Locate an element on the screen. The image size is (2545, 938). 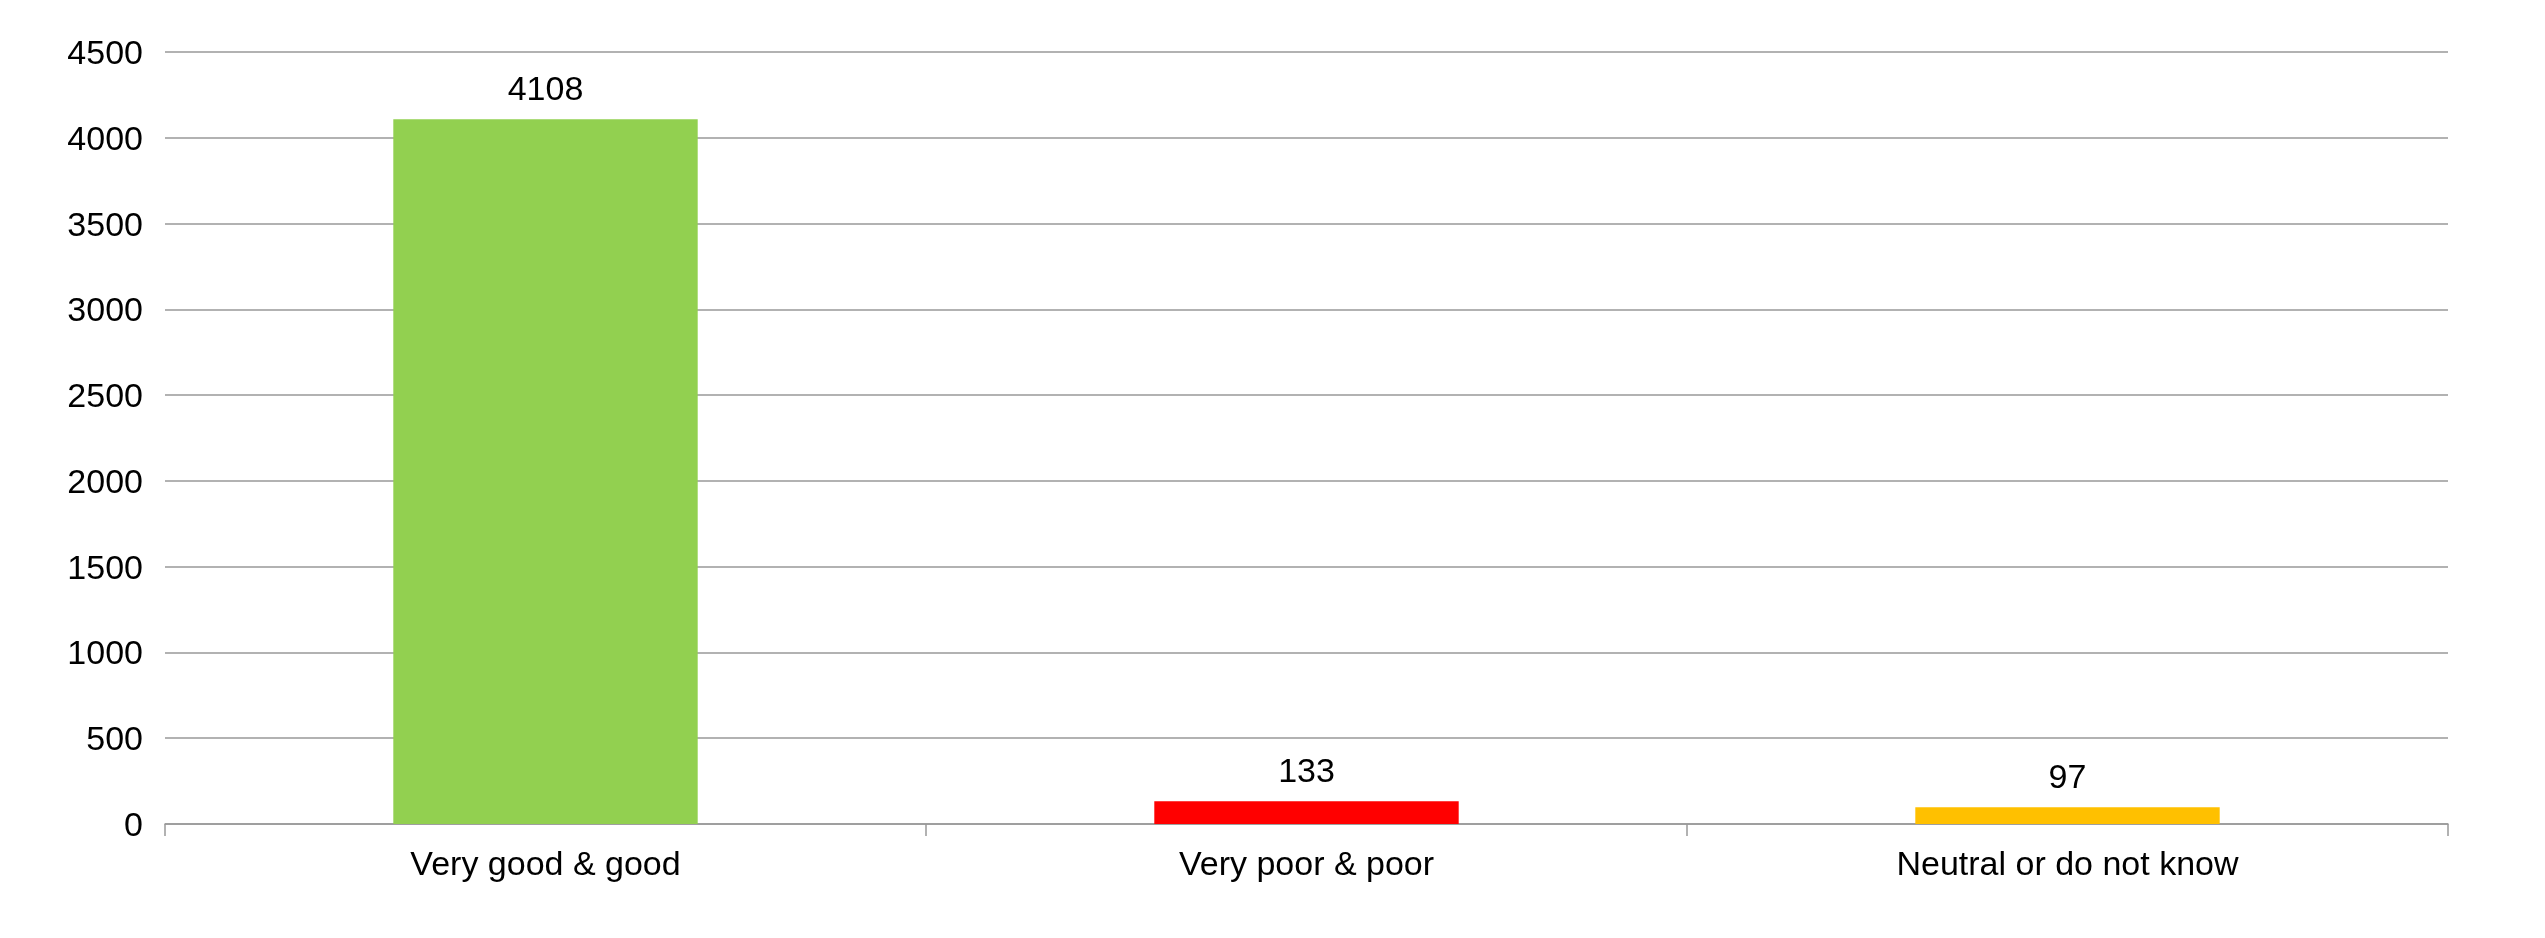
data-label: 97 is located at coordinates (2067, 776).